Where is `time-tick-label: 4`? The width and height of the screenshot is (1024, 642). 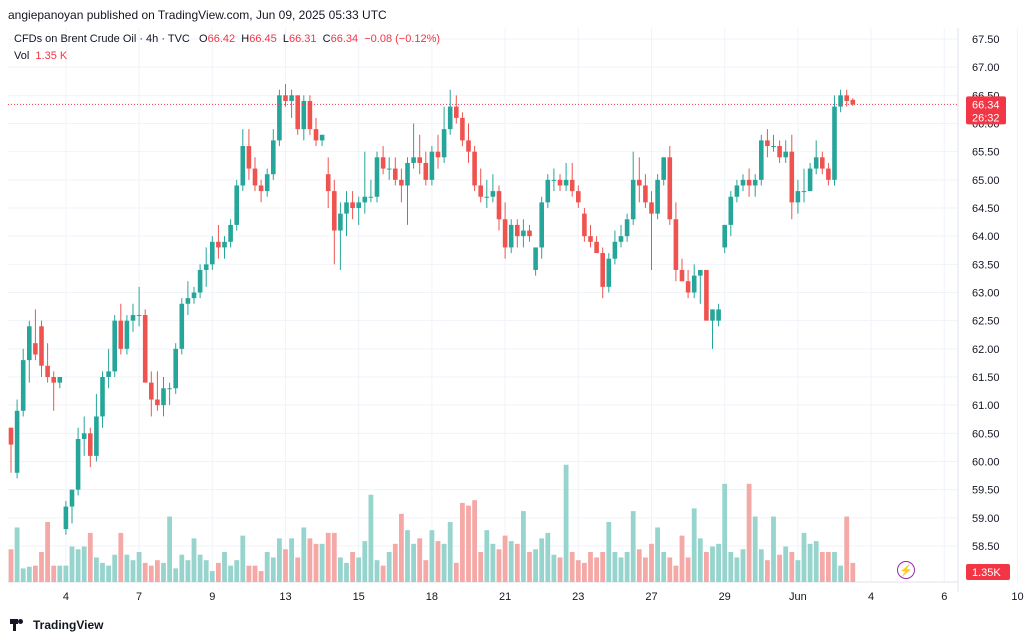 time-tick-label: 4 is located at coordinates (871, 597).